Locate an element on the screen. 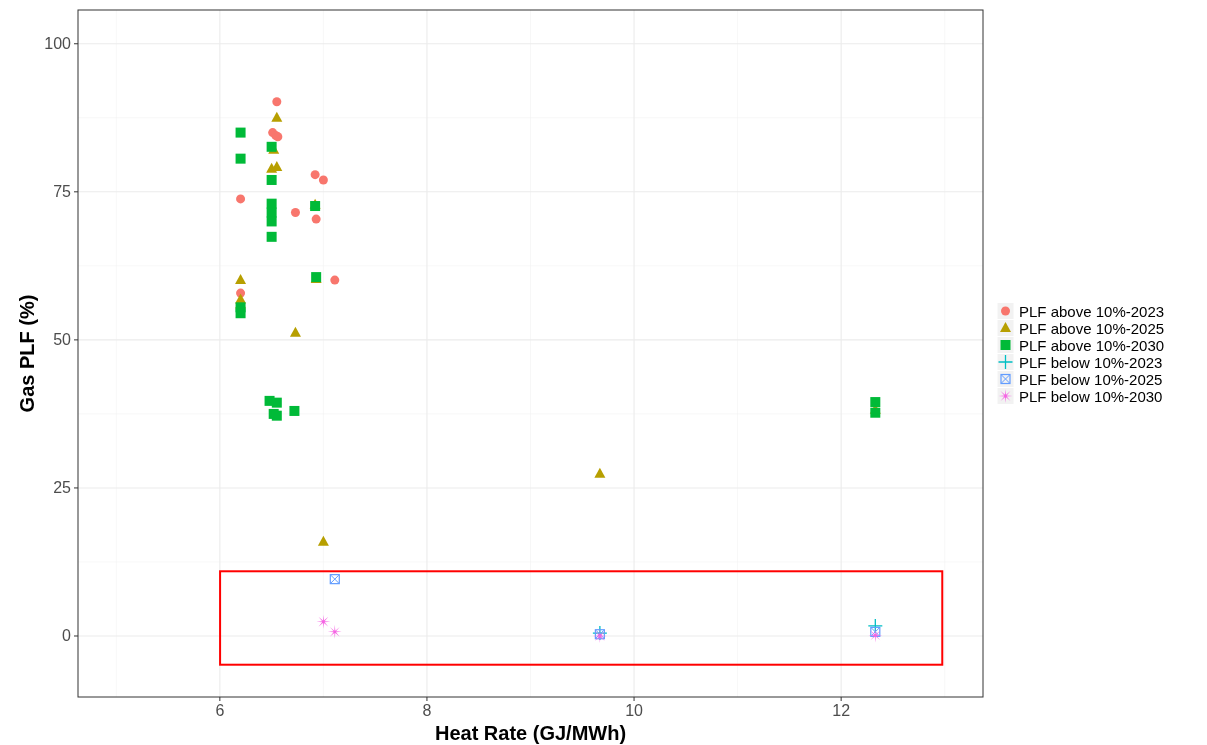  y-tick-label: 100 is located at coordinates (58, 44).